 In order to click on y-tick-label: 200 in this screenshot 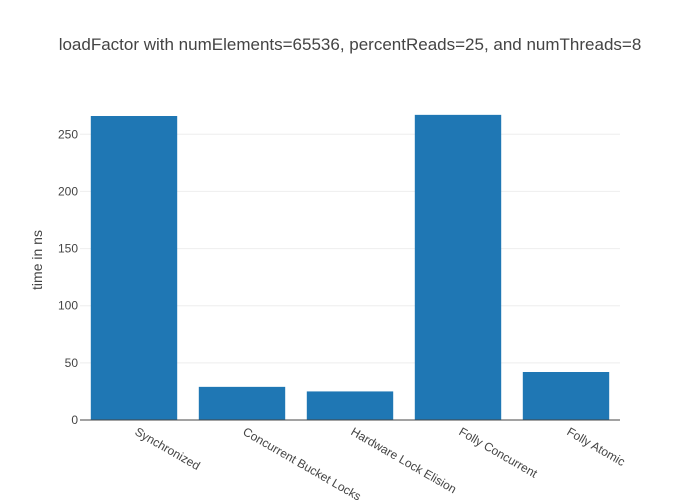, I will do `click(68, 191)`.